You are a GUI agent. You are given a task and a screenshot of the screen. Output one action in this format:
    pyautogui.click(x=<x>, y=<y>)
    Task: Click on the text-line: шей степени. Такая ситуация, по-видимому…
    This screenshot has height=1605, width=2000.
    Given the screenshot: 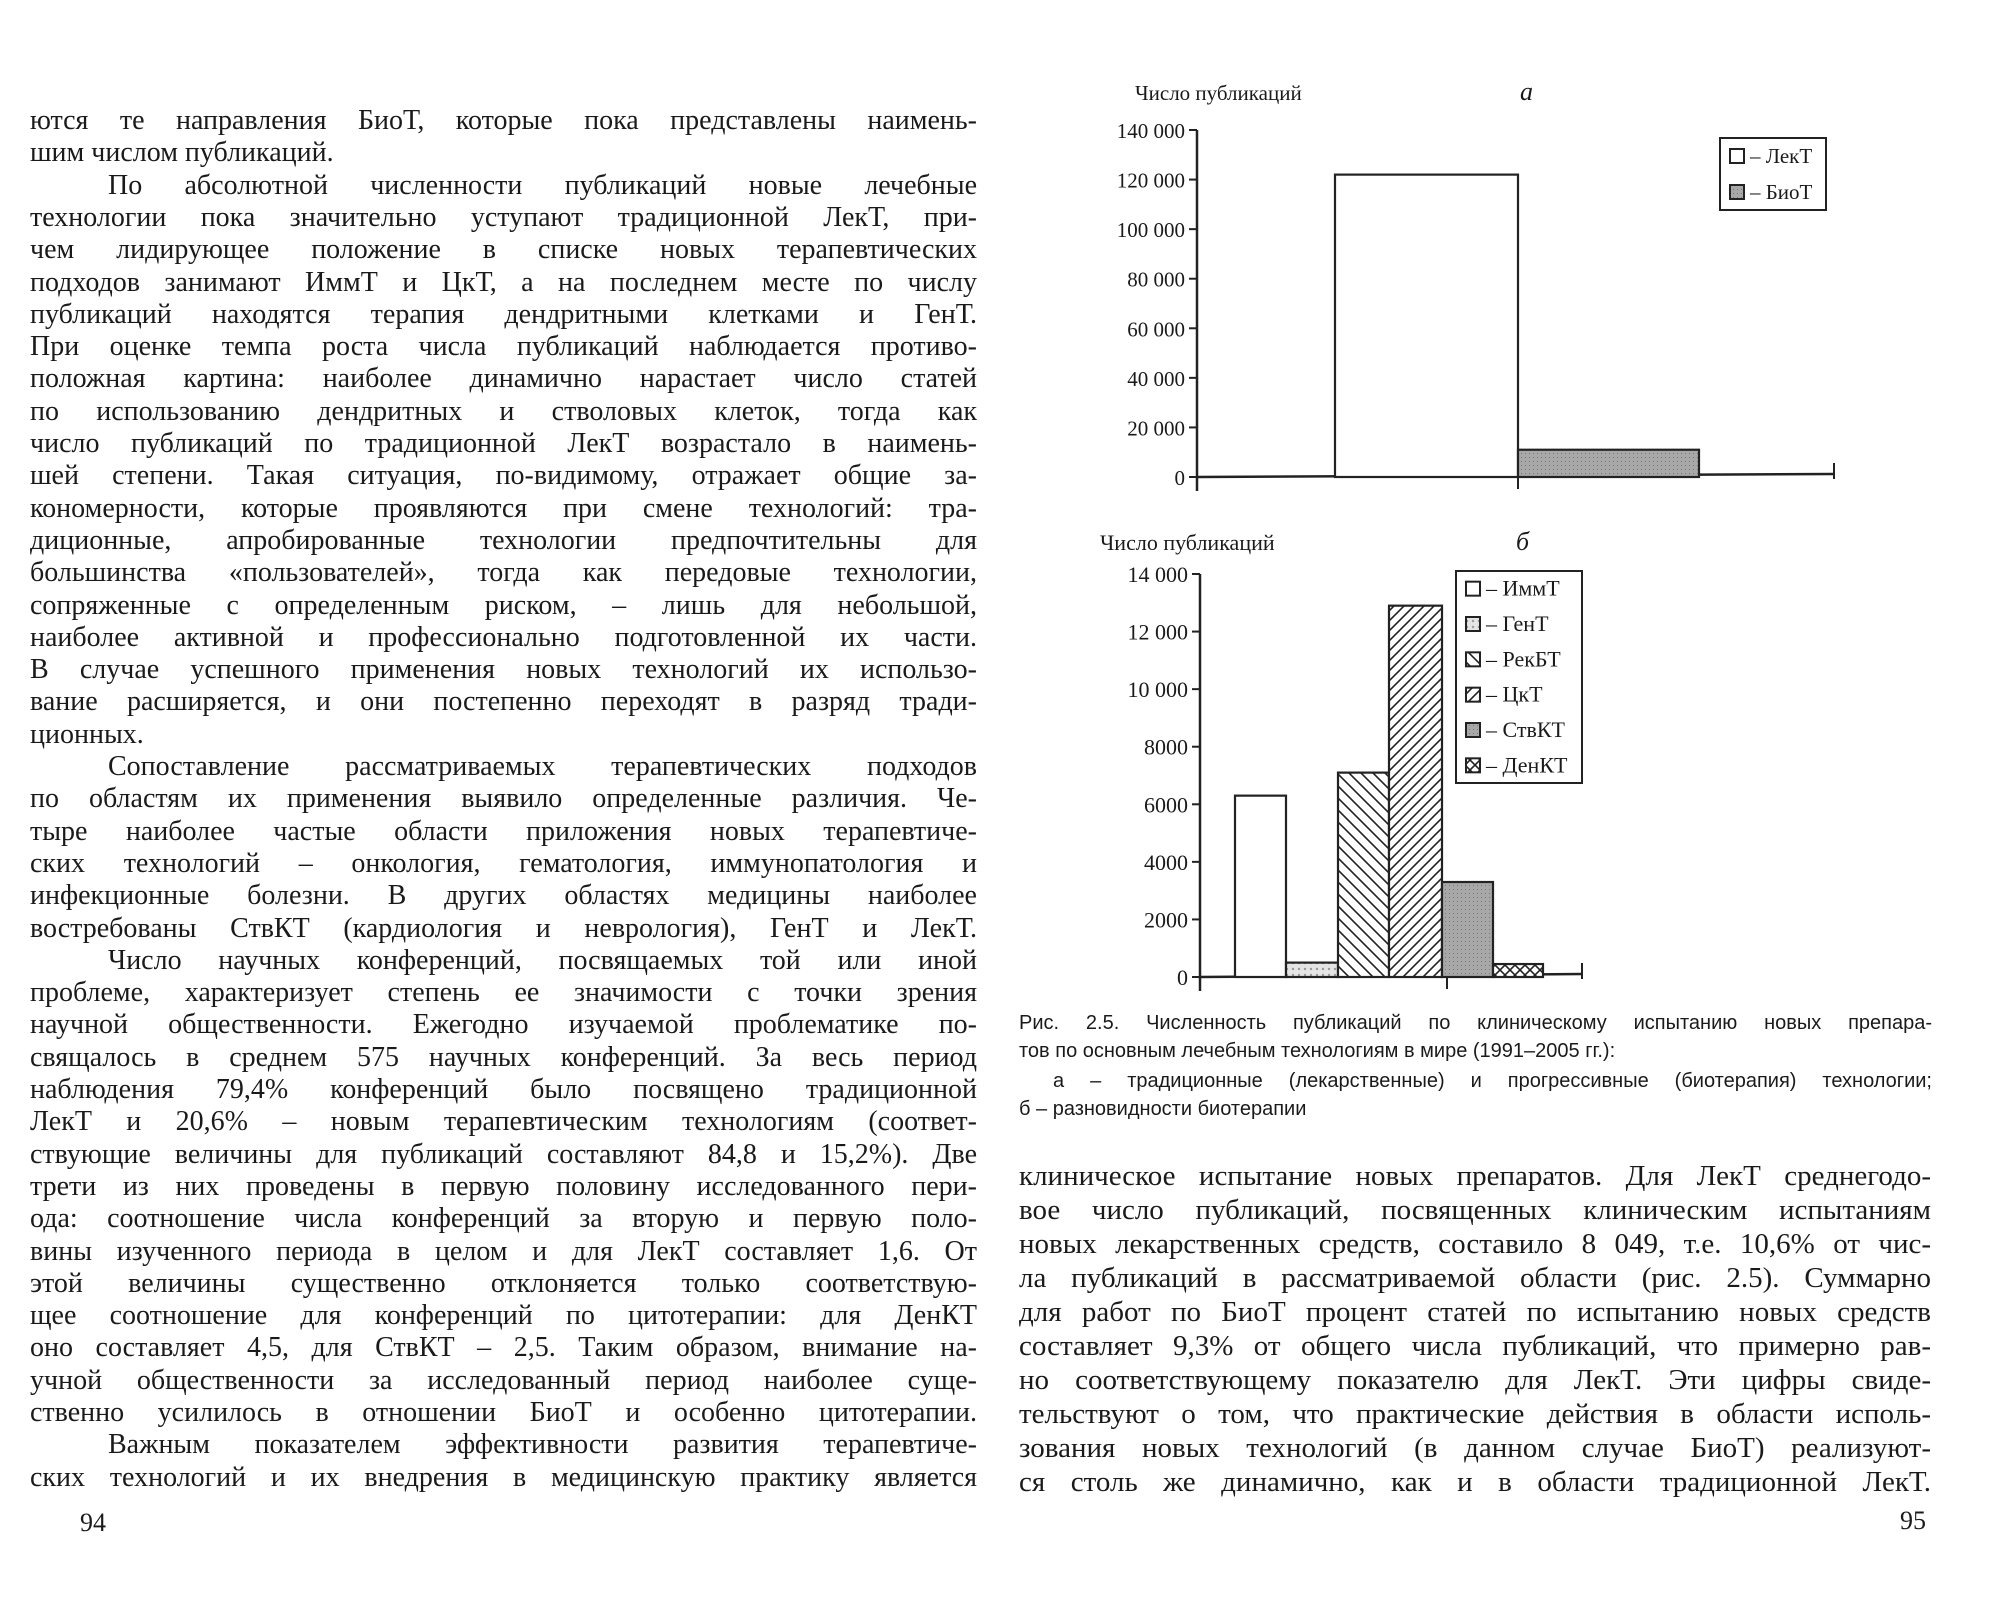 What is the action you would take?
    pyautogui.click(x=503, y=476)
    